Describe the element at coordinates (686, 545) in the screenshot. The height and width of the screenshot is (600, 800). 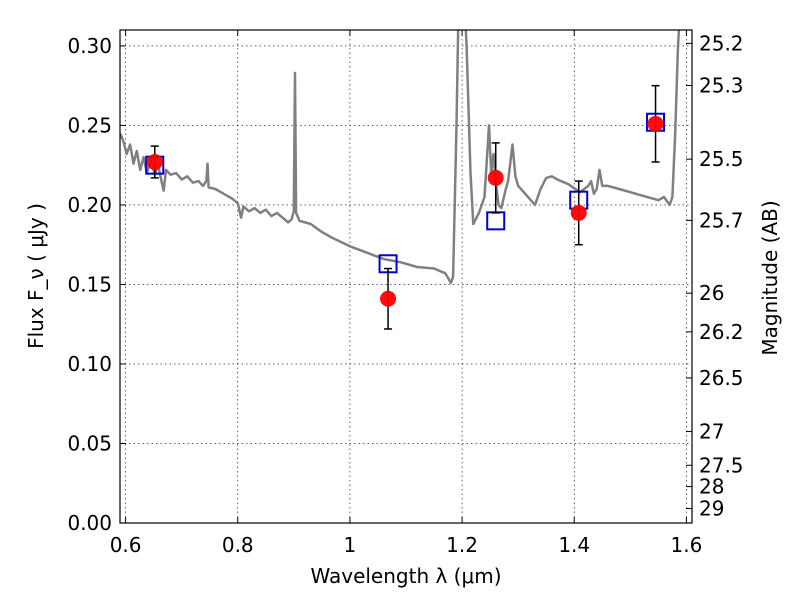
I see `x-tick-label: 1.6` at that location.